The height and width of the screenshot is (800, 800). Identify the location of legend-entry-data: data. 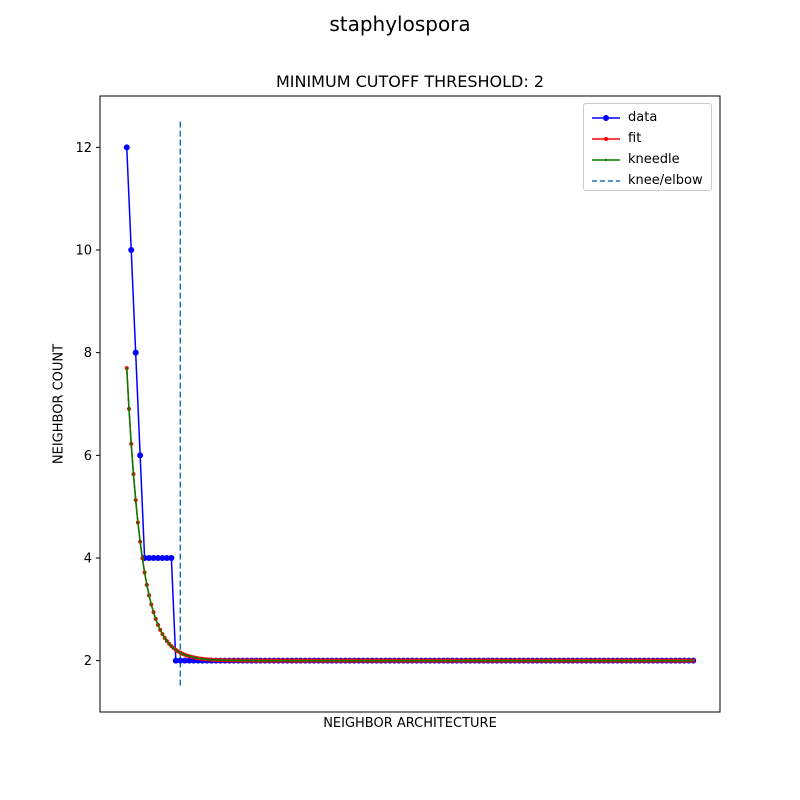
(647, 117).